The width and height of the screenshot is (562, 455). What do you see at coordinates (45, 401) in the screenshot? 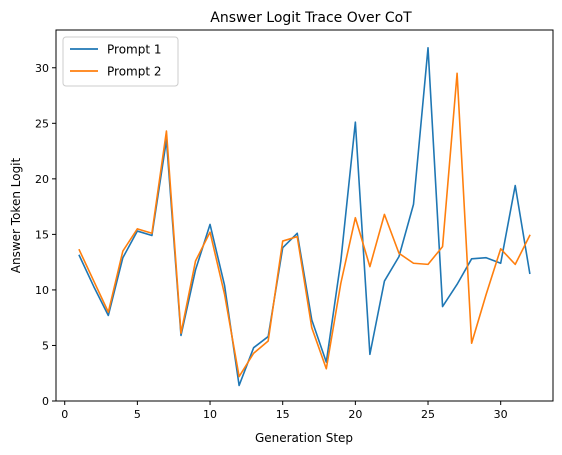
I see `y-tick-label: 0` at bounding box center [45, 401].